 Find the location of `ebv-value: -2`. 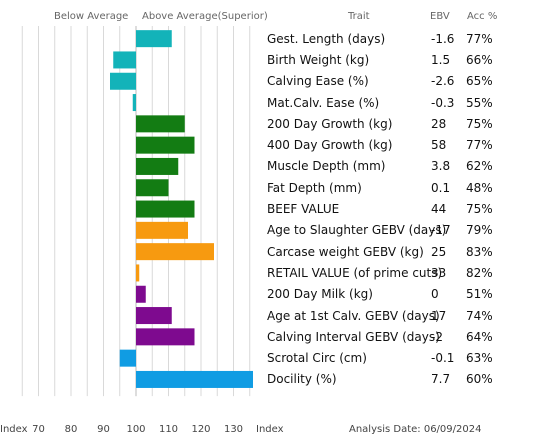

ebv-value: -2 is located at coordinates (437, 336).